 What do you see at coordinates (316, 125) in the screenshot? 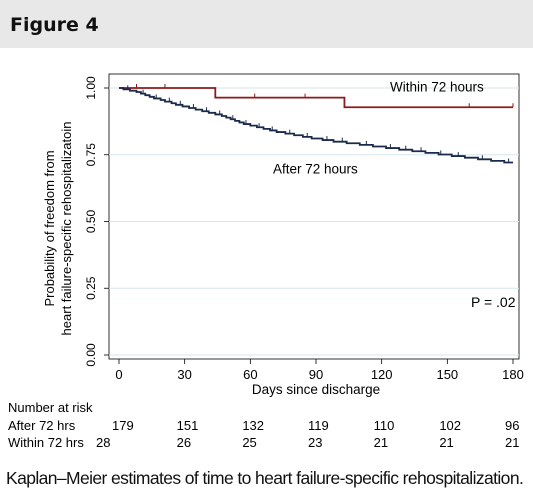
I see `series-line-after-72h` at bounding box center [316, 125].